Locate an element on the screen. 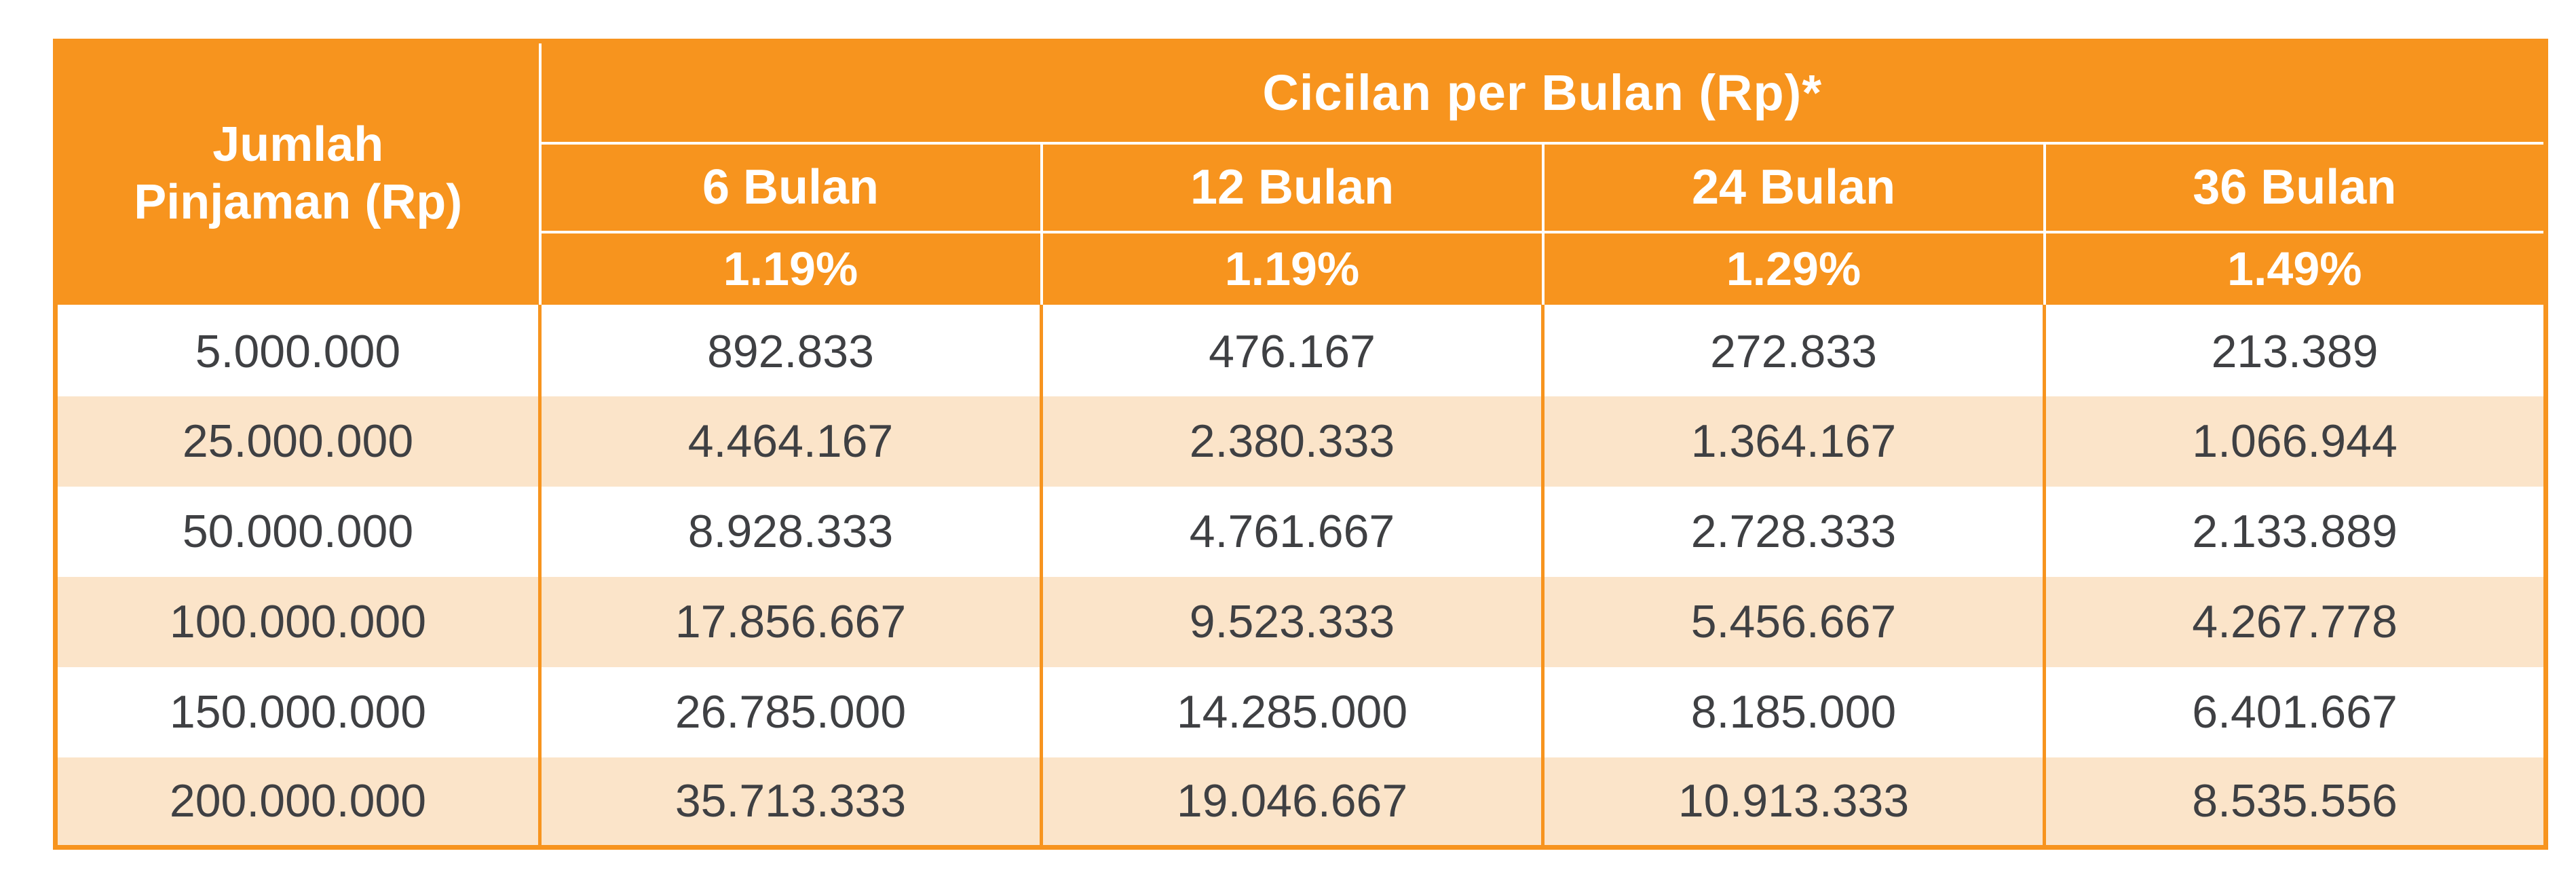  installment-cell: 19.046.667 is located at coordinates (1292, 802).